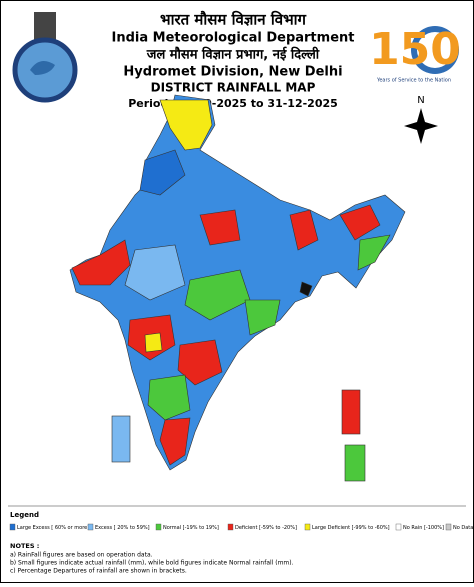  I want to click on legend-label: Large Deficient [-99% to -60%], so click(351, 528).